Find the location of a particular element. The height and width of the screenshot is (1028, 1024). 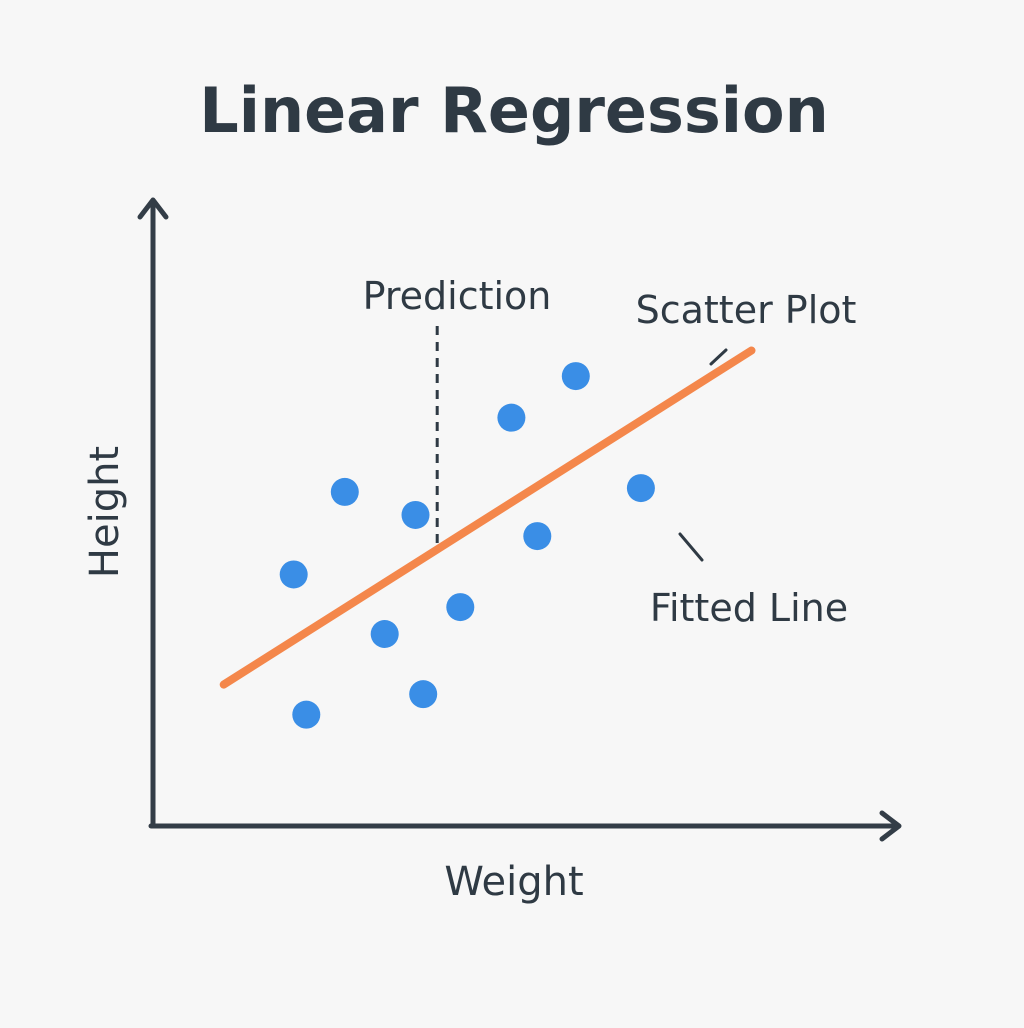

fitted-line-annotation: Fitted Line is located at coordinates (749, 608).